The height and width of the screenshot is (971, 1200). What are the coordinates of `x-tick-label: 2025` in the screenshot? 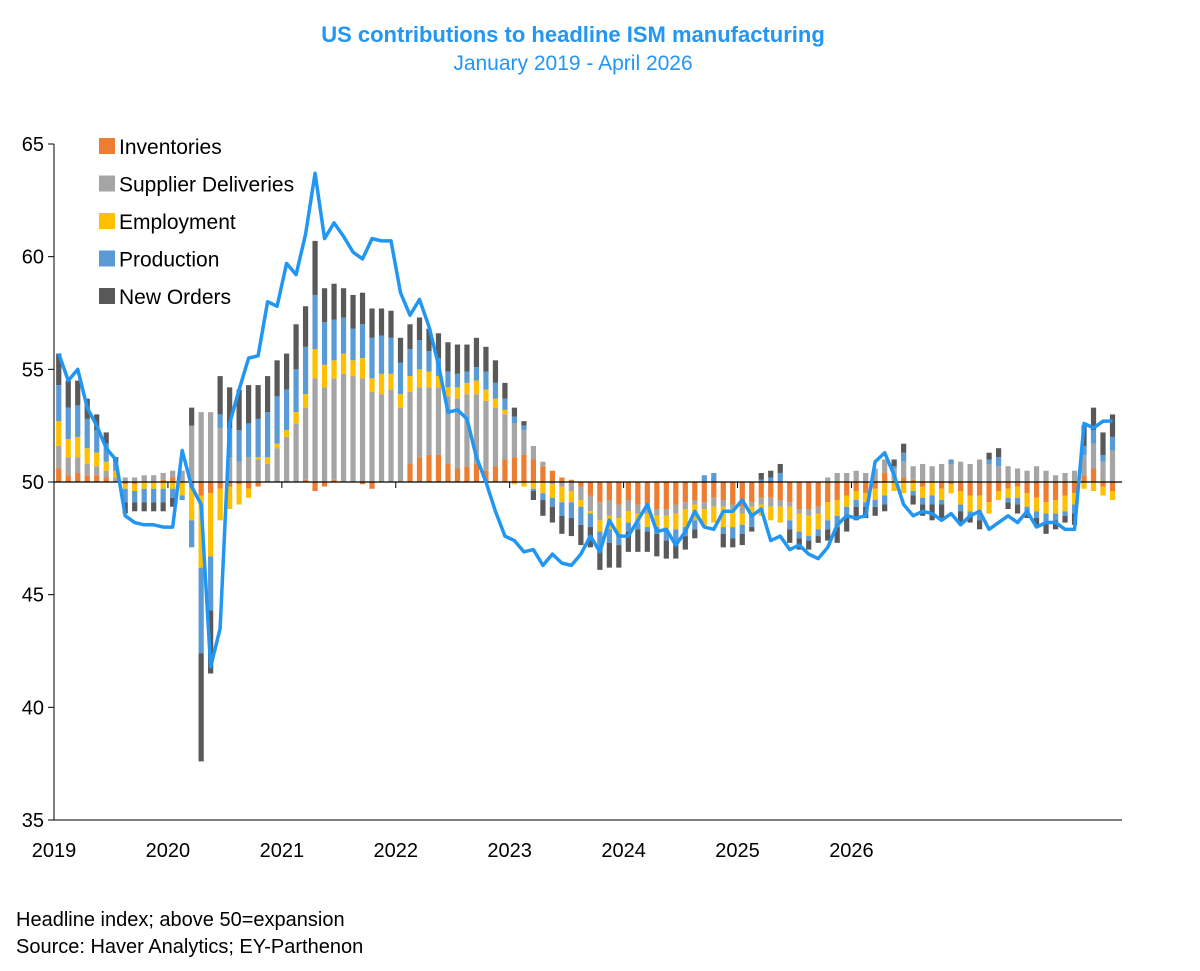 It's located at (737, 851).